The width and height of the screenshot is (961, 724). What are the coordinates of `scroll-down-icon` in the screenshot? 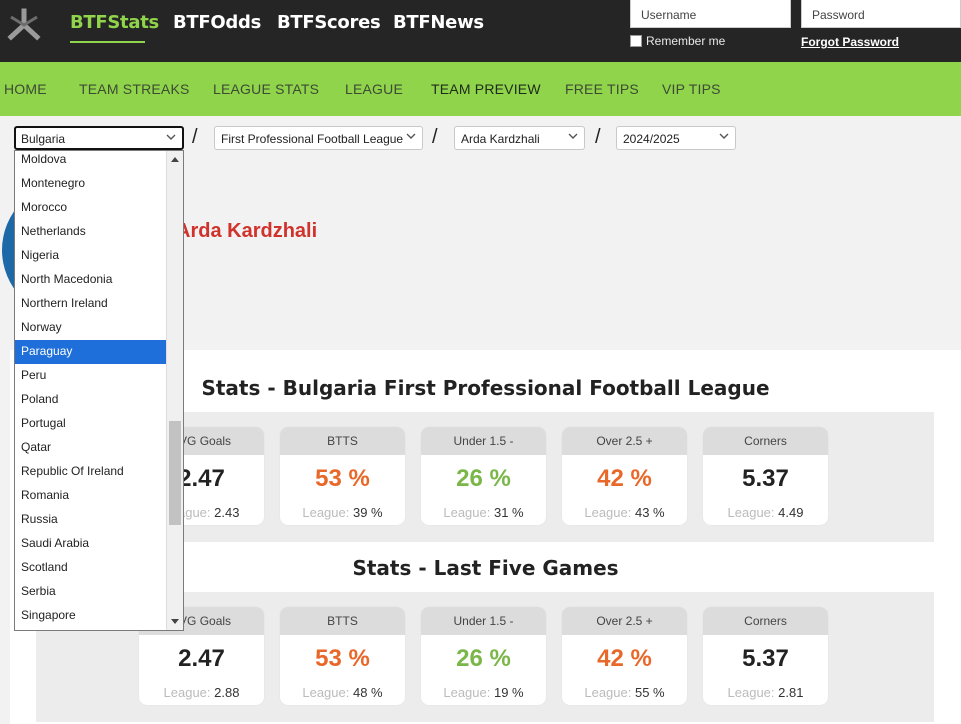 It's located at (175, 621).